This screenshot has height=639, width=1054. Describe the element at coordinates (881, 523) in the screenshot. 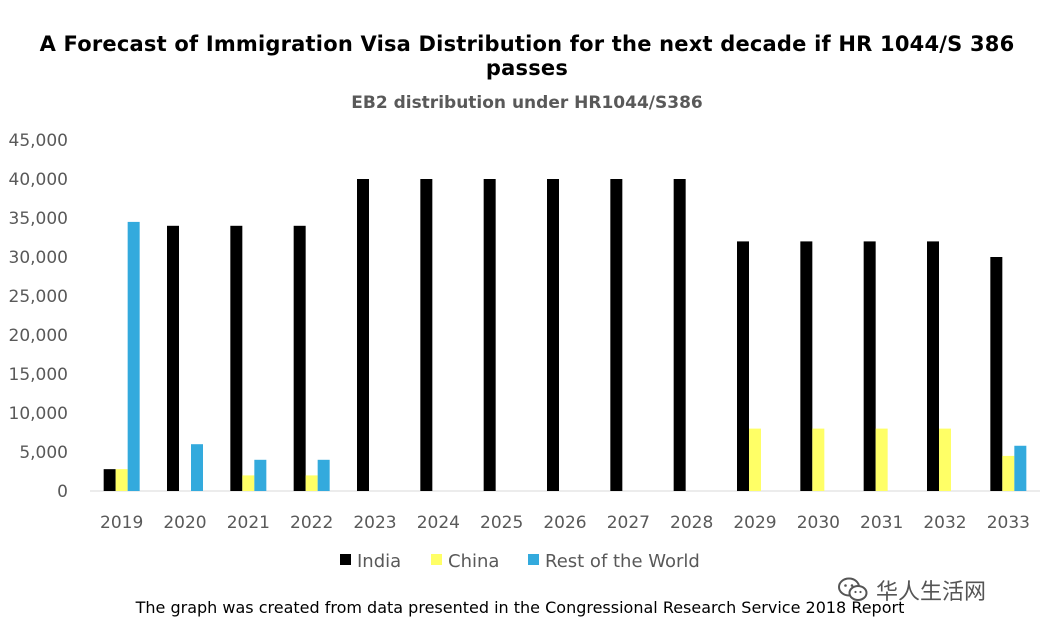

I see `x-tick-label: 2031` at that location.